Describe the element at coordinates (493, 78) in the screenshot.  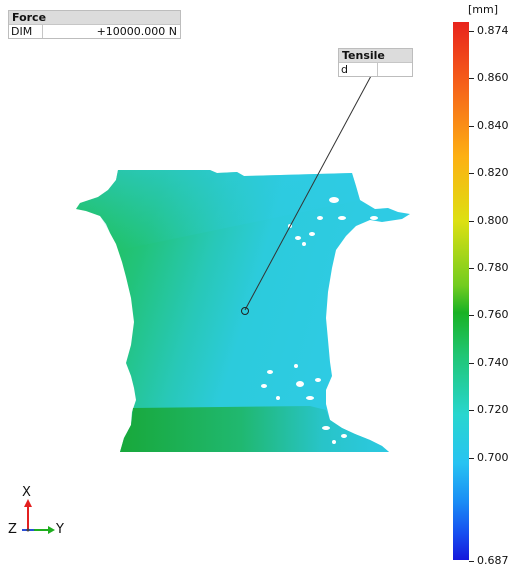
I see `color-scale-tick-label: 0.860` at that location.